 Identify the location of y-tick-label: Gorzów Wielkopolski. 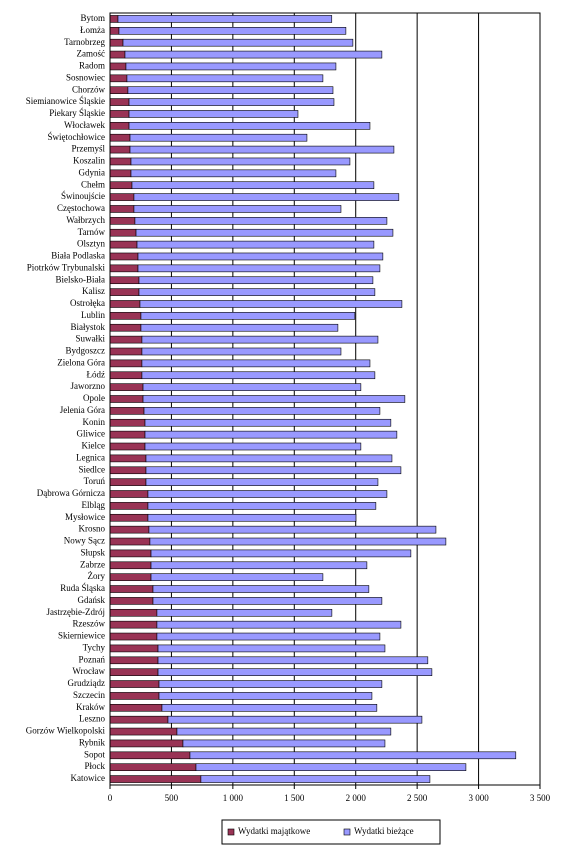
(66, 731).